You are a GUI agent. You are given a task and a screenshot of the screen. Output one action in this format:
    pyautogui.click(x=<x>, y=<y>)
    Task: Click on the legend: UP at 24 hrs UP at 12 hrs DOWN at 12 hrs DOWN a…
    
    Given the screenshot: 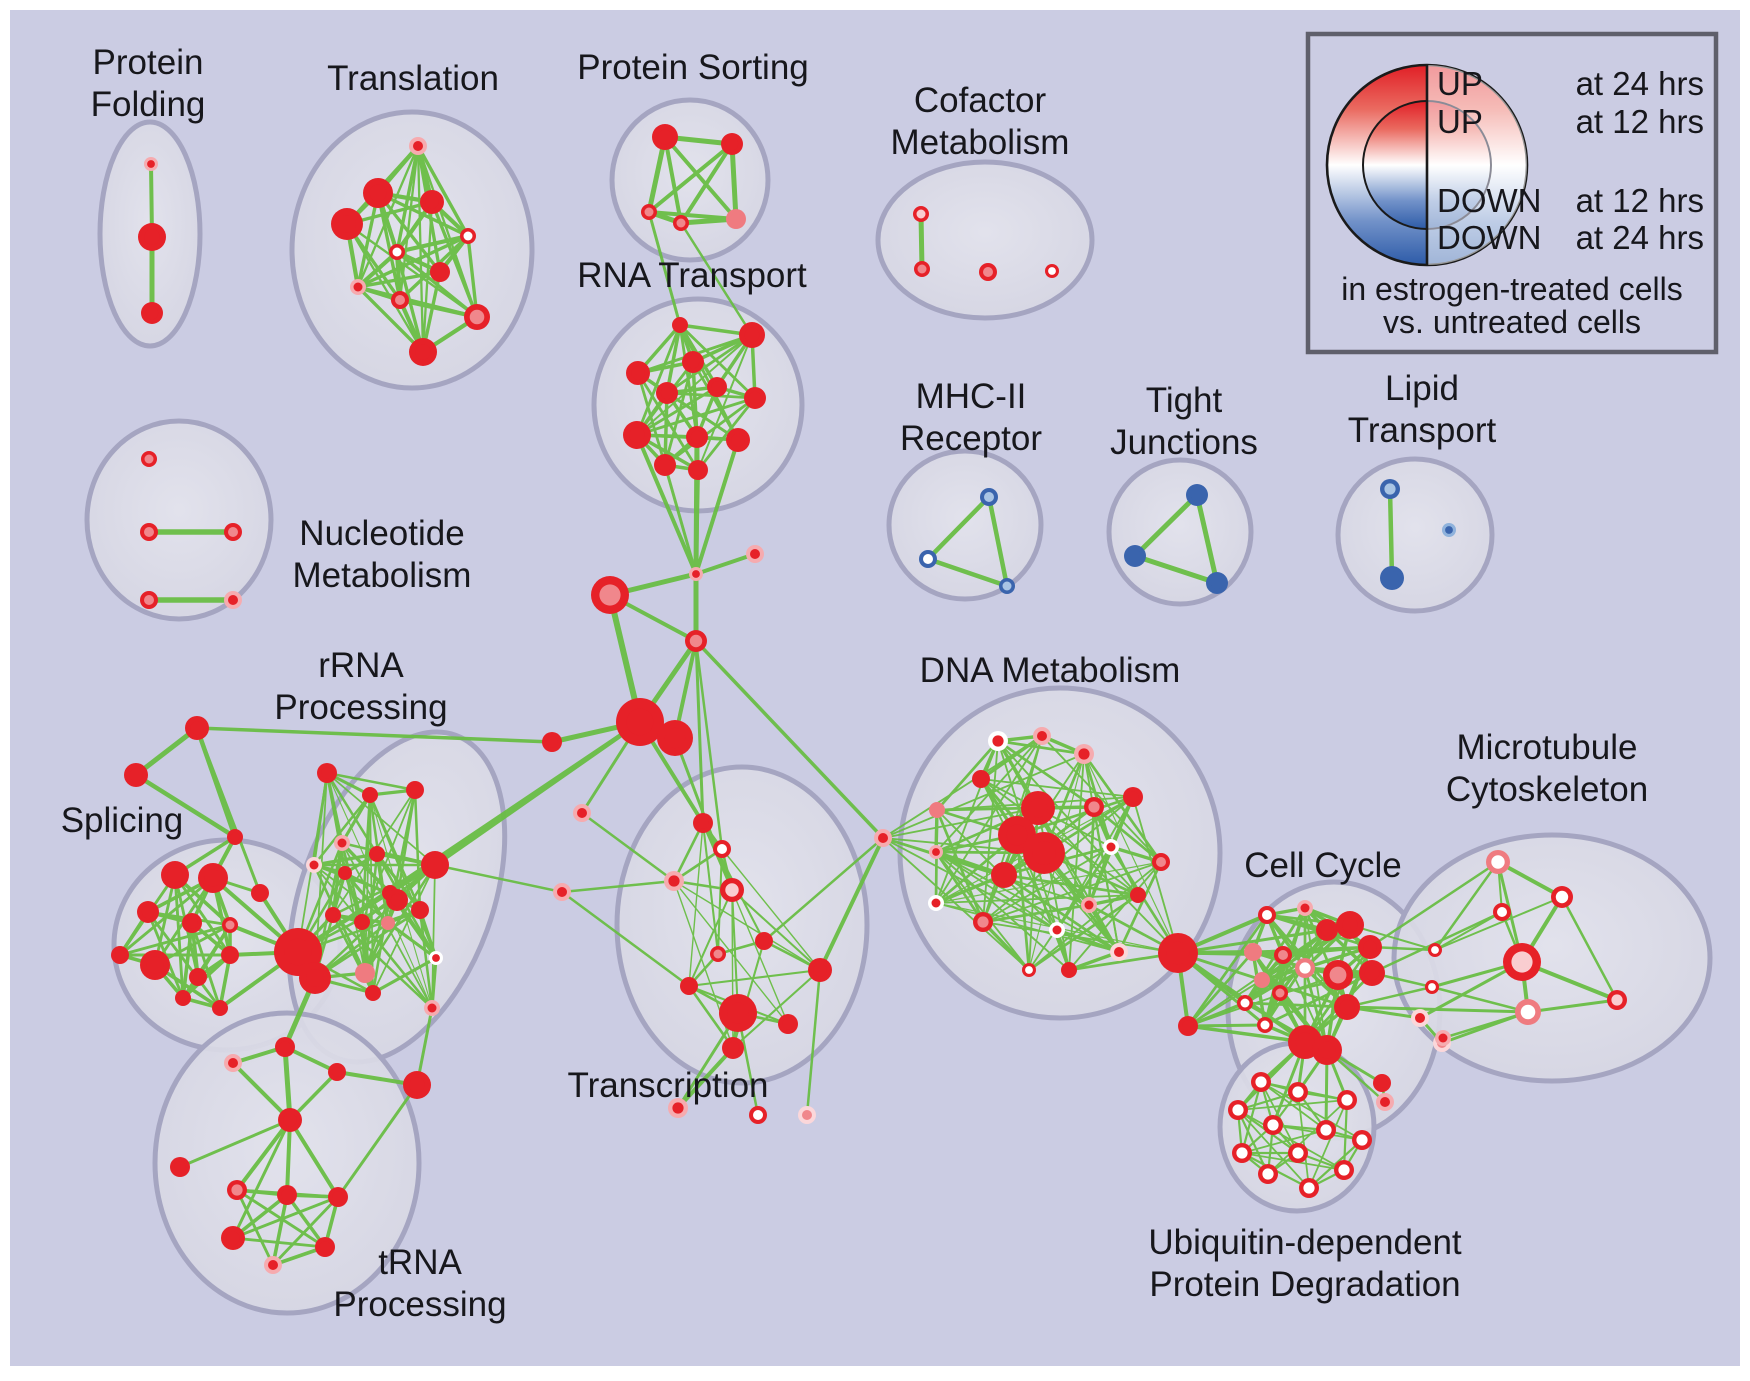 What is the action you would take?
    pyautogui.click(x=1512, y=193)
    